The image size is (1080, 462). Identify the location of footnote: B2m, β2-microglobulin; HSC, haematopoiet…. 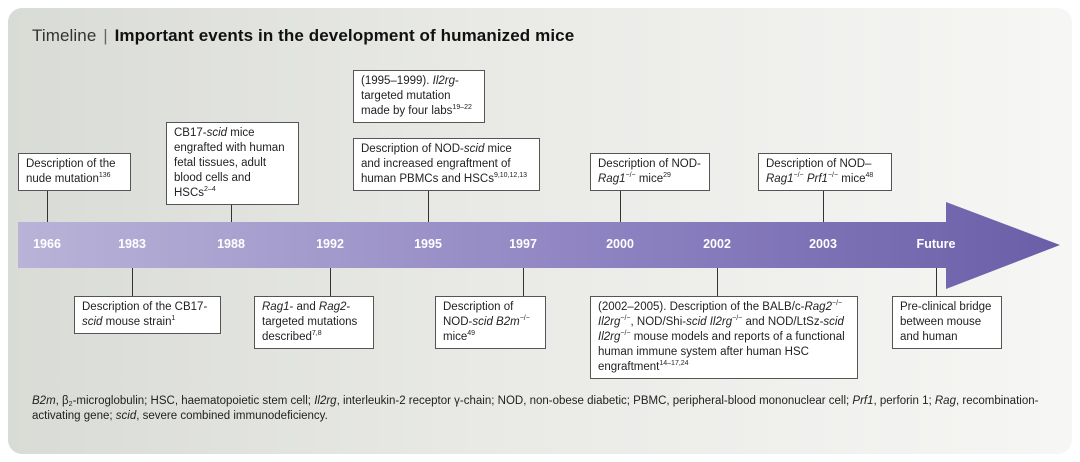
(542, 409).